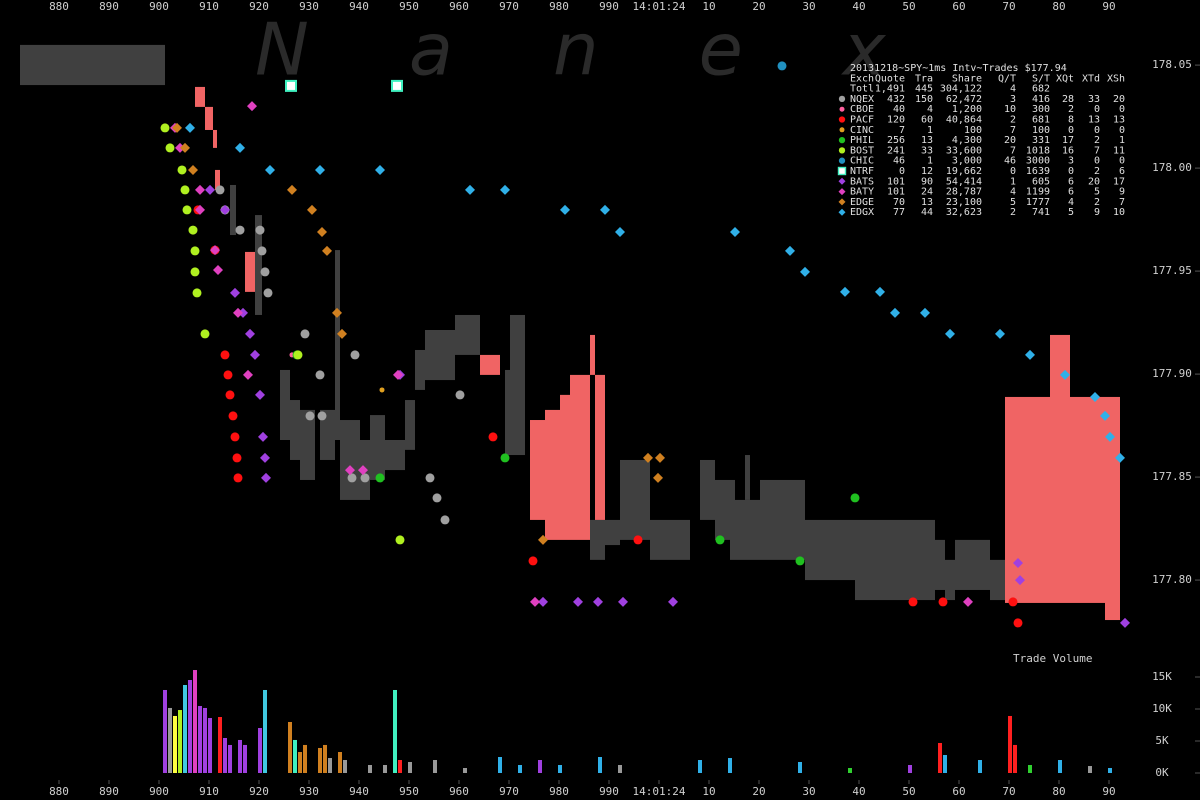  Describe the element at coordinates (1068, 150) in the screenshot. I see `legend-cell: 16` at that location.